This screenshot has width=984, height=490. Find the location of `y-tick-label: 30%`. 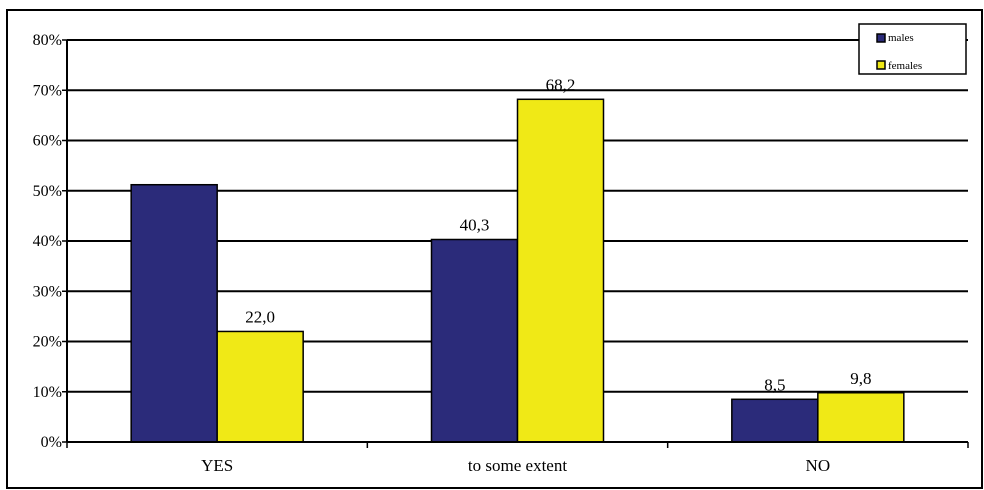

y-tick-label: 30% is located at coordinates (47, 291).